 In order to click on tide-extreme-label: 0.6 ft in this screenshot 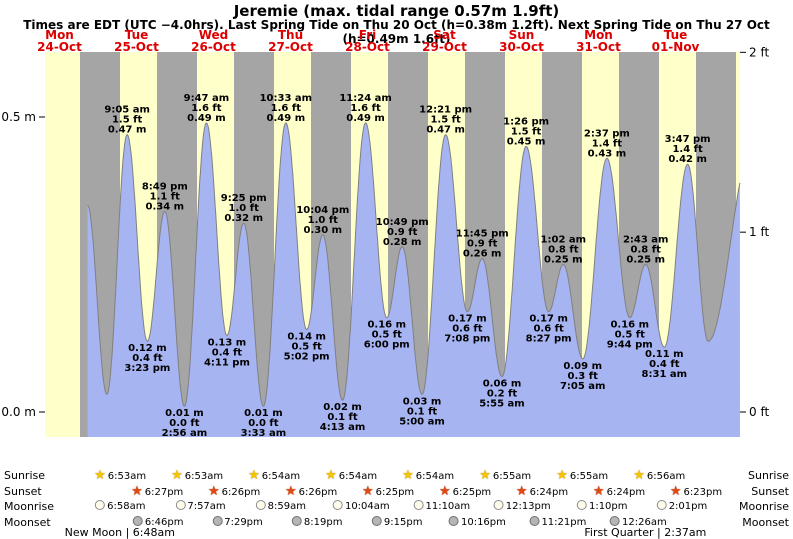, I will do `click(548, 329)`.